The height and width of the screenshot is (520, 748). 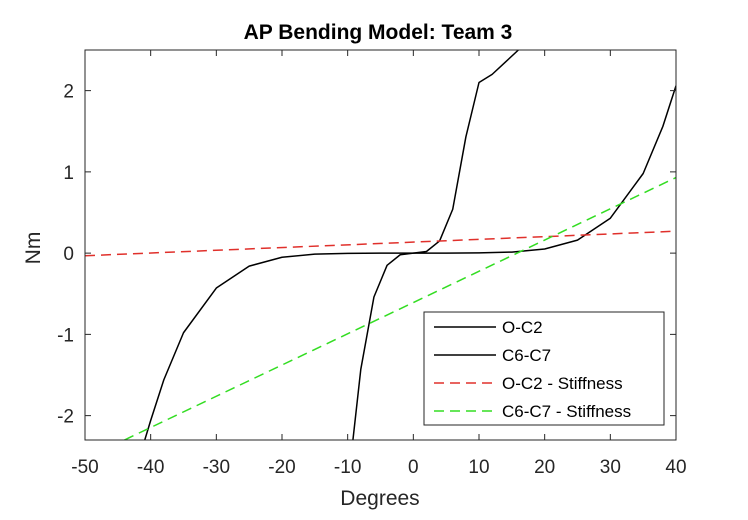 I want to click on y-tick-label: 1, so click(x=68, y=173).